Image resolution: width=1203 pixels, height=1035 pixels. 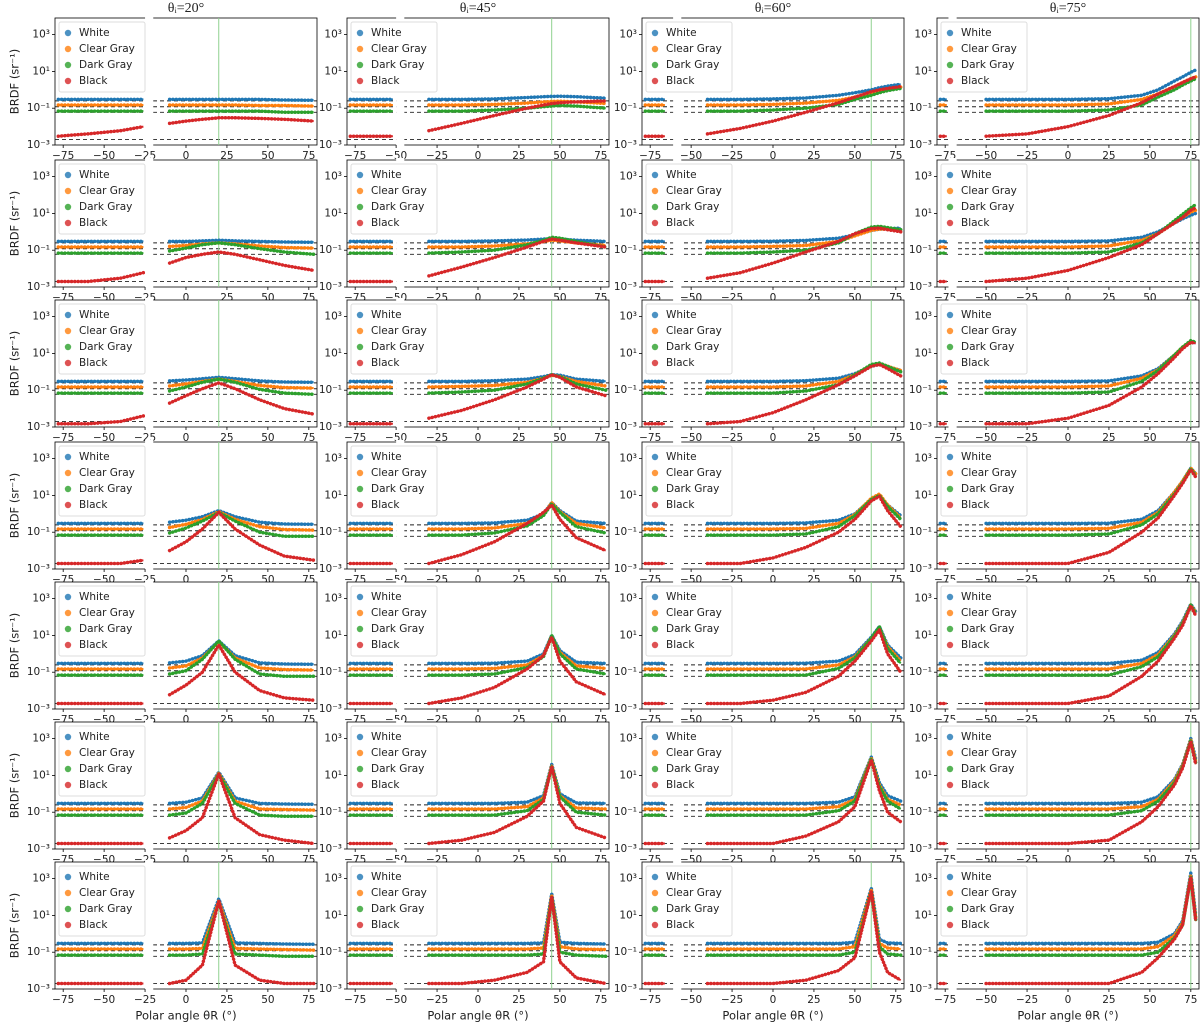 What do you see at coordinates (186, 8) in the screenshot?
I see `column-title: θᵢ=20°` at bounding box center [186, 8].